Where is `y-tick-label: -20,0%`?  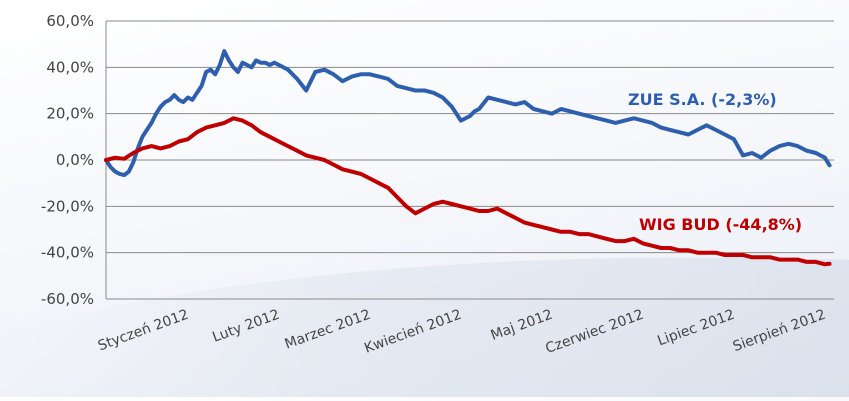 y-tick-label: -20,0% is located at coordinates (67, 206).